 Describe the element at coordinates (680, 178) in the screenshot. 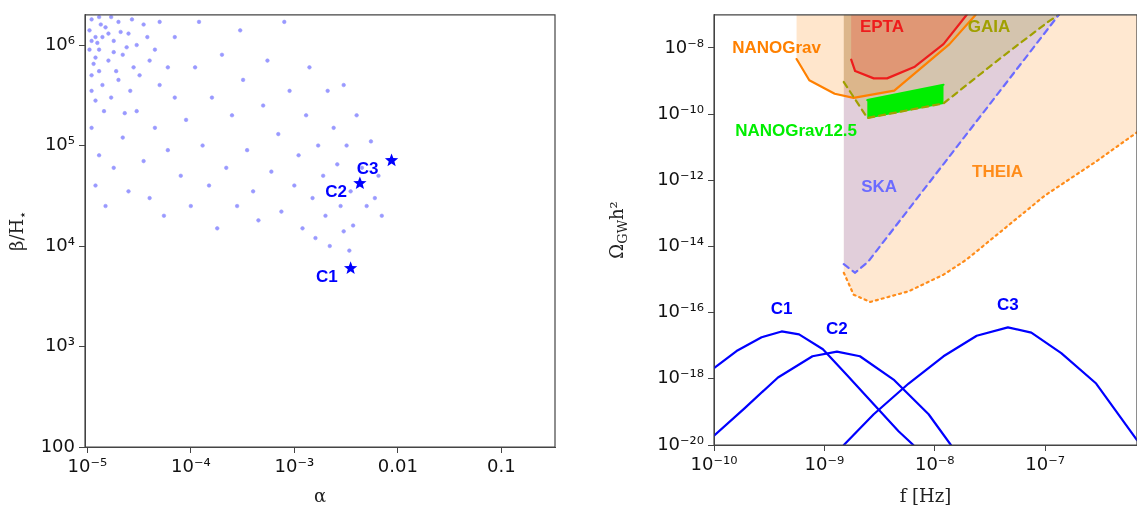

I see `y-tick-label: 10⁻¹²` at that location.